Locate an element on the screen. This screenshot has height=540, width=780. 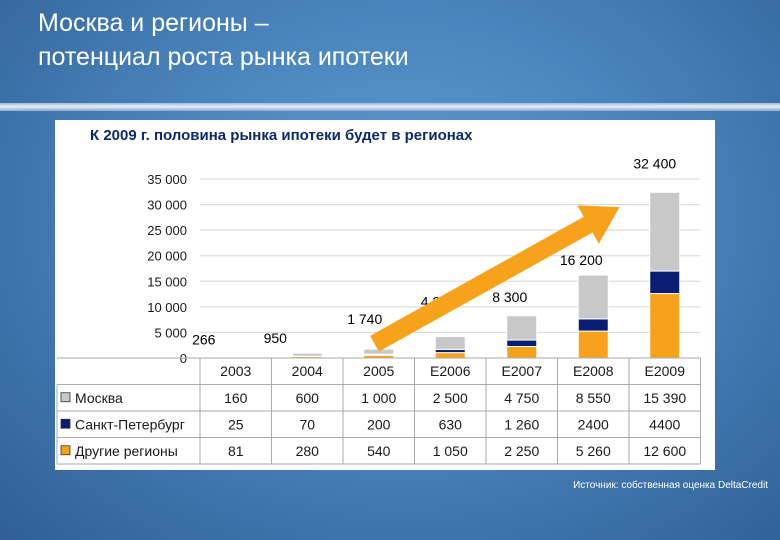
table-cell: 540 is located at coordinates (379, 451).